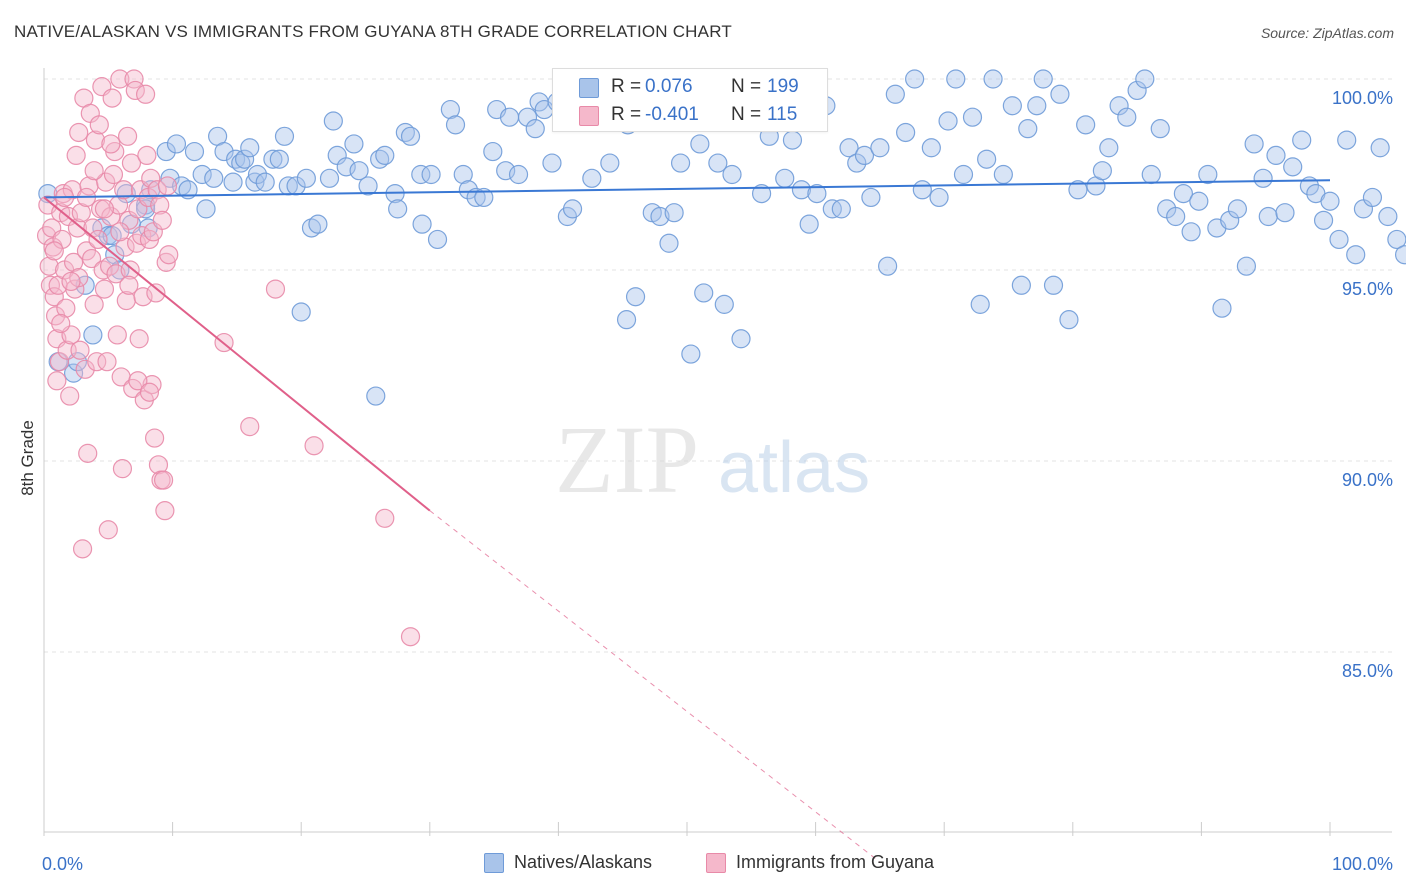 Image resolution: width=1406 pixels, height=892 pixels. I want to click on n-label: N =, so click(746, 86).